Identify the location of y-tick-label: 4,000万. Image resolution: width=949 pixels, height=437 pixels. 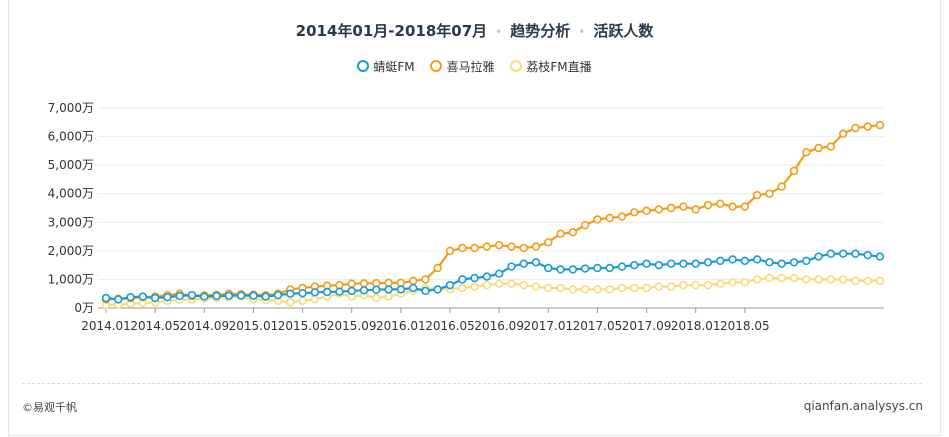
(71, 194).